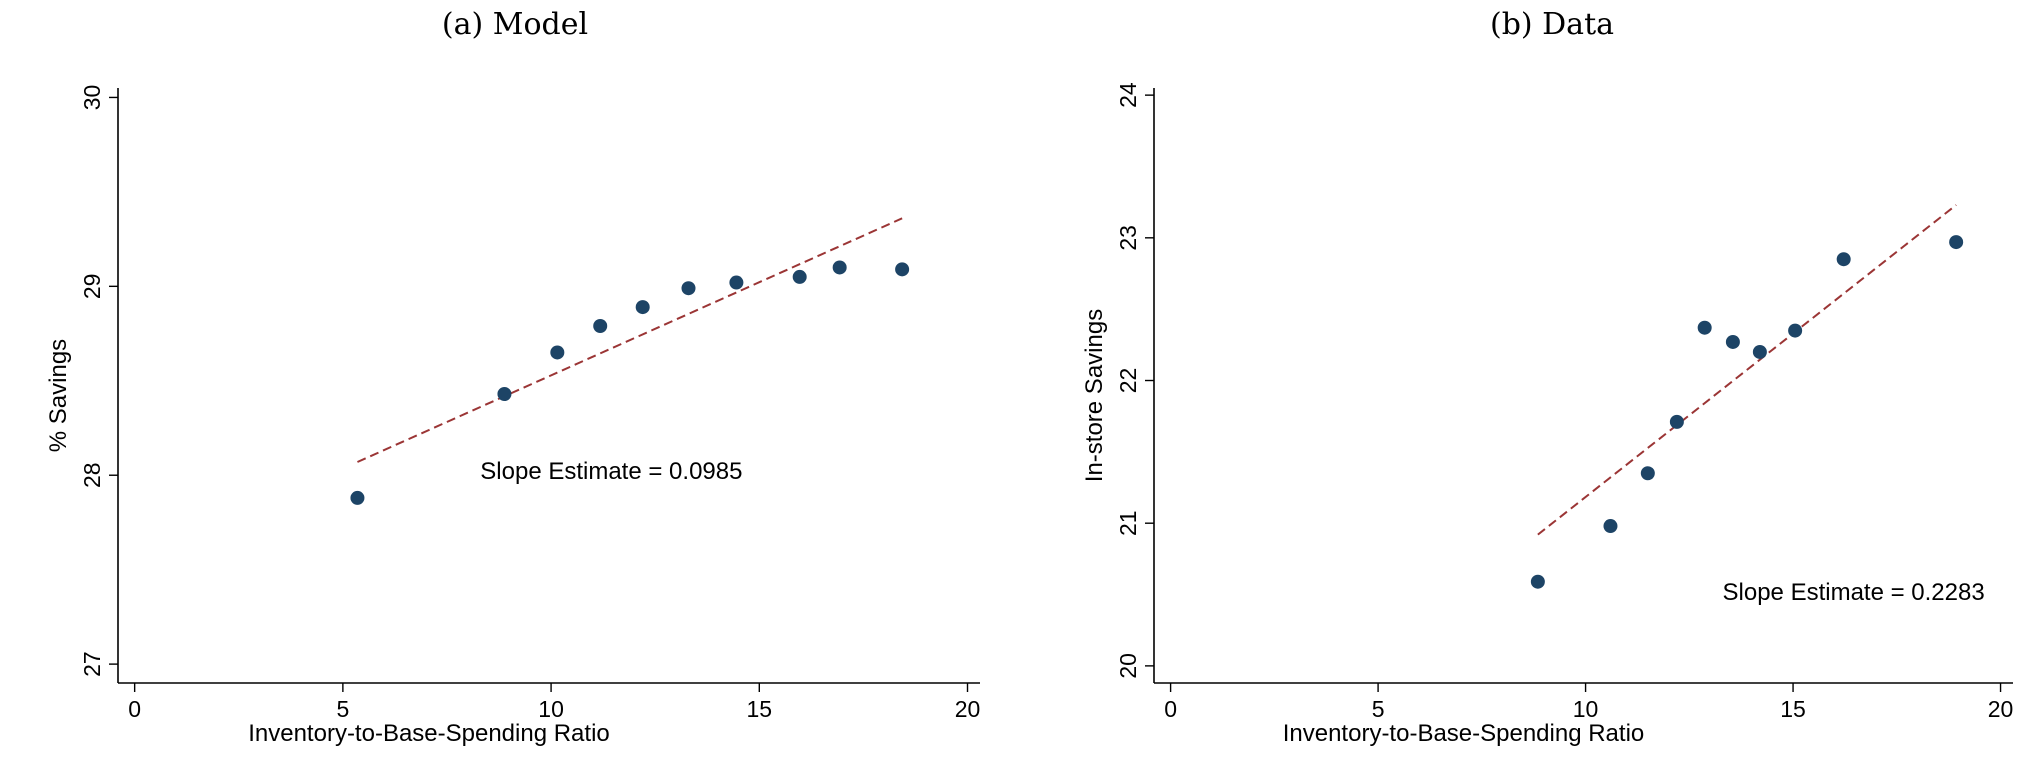 This screenshot has width=2043, height=784. Describe the element at coordinates (1094, 395) in the screenshot. I see `y-axis-label: In-store Savings` at that location.